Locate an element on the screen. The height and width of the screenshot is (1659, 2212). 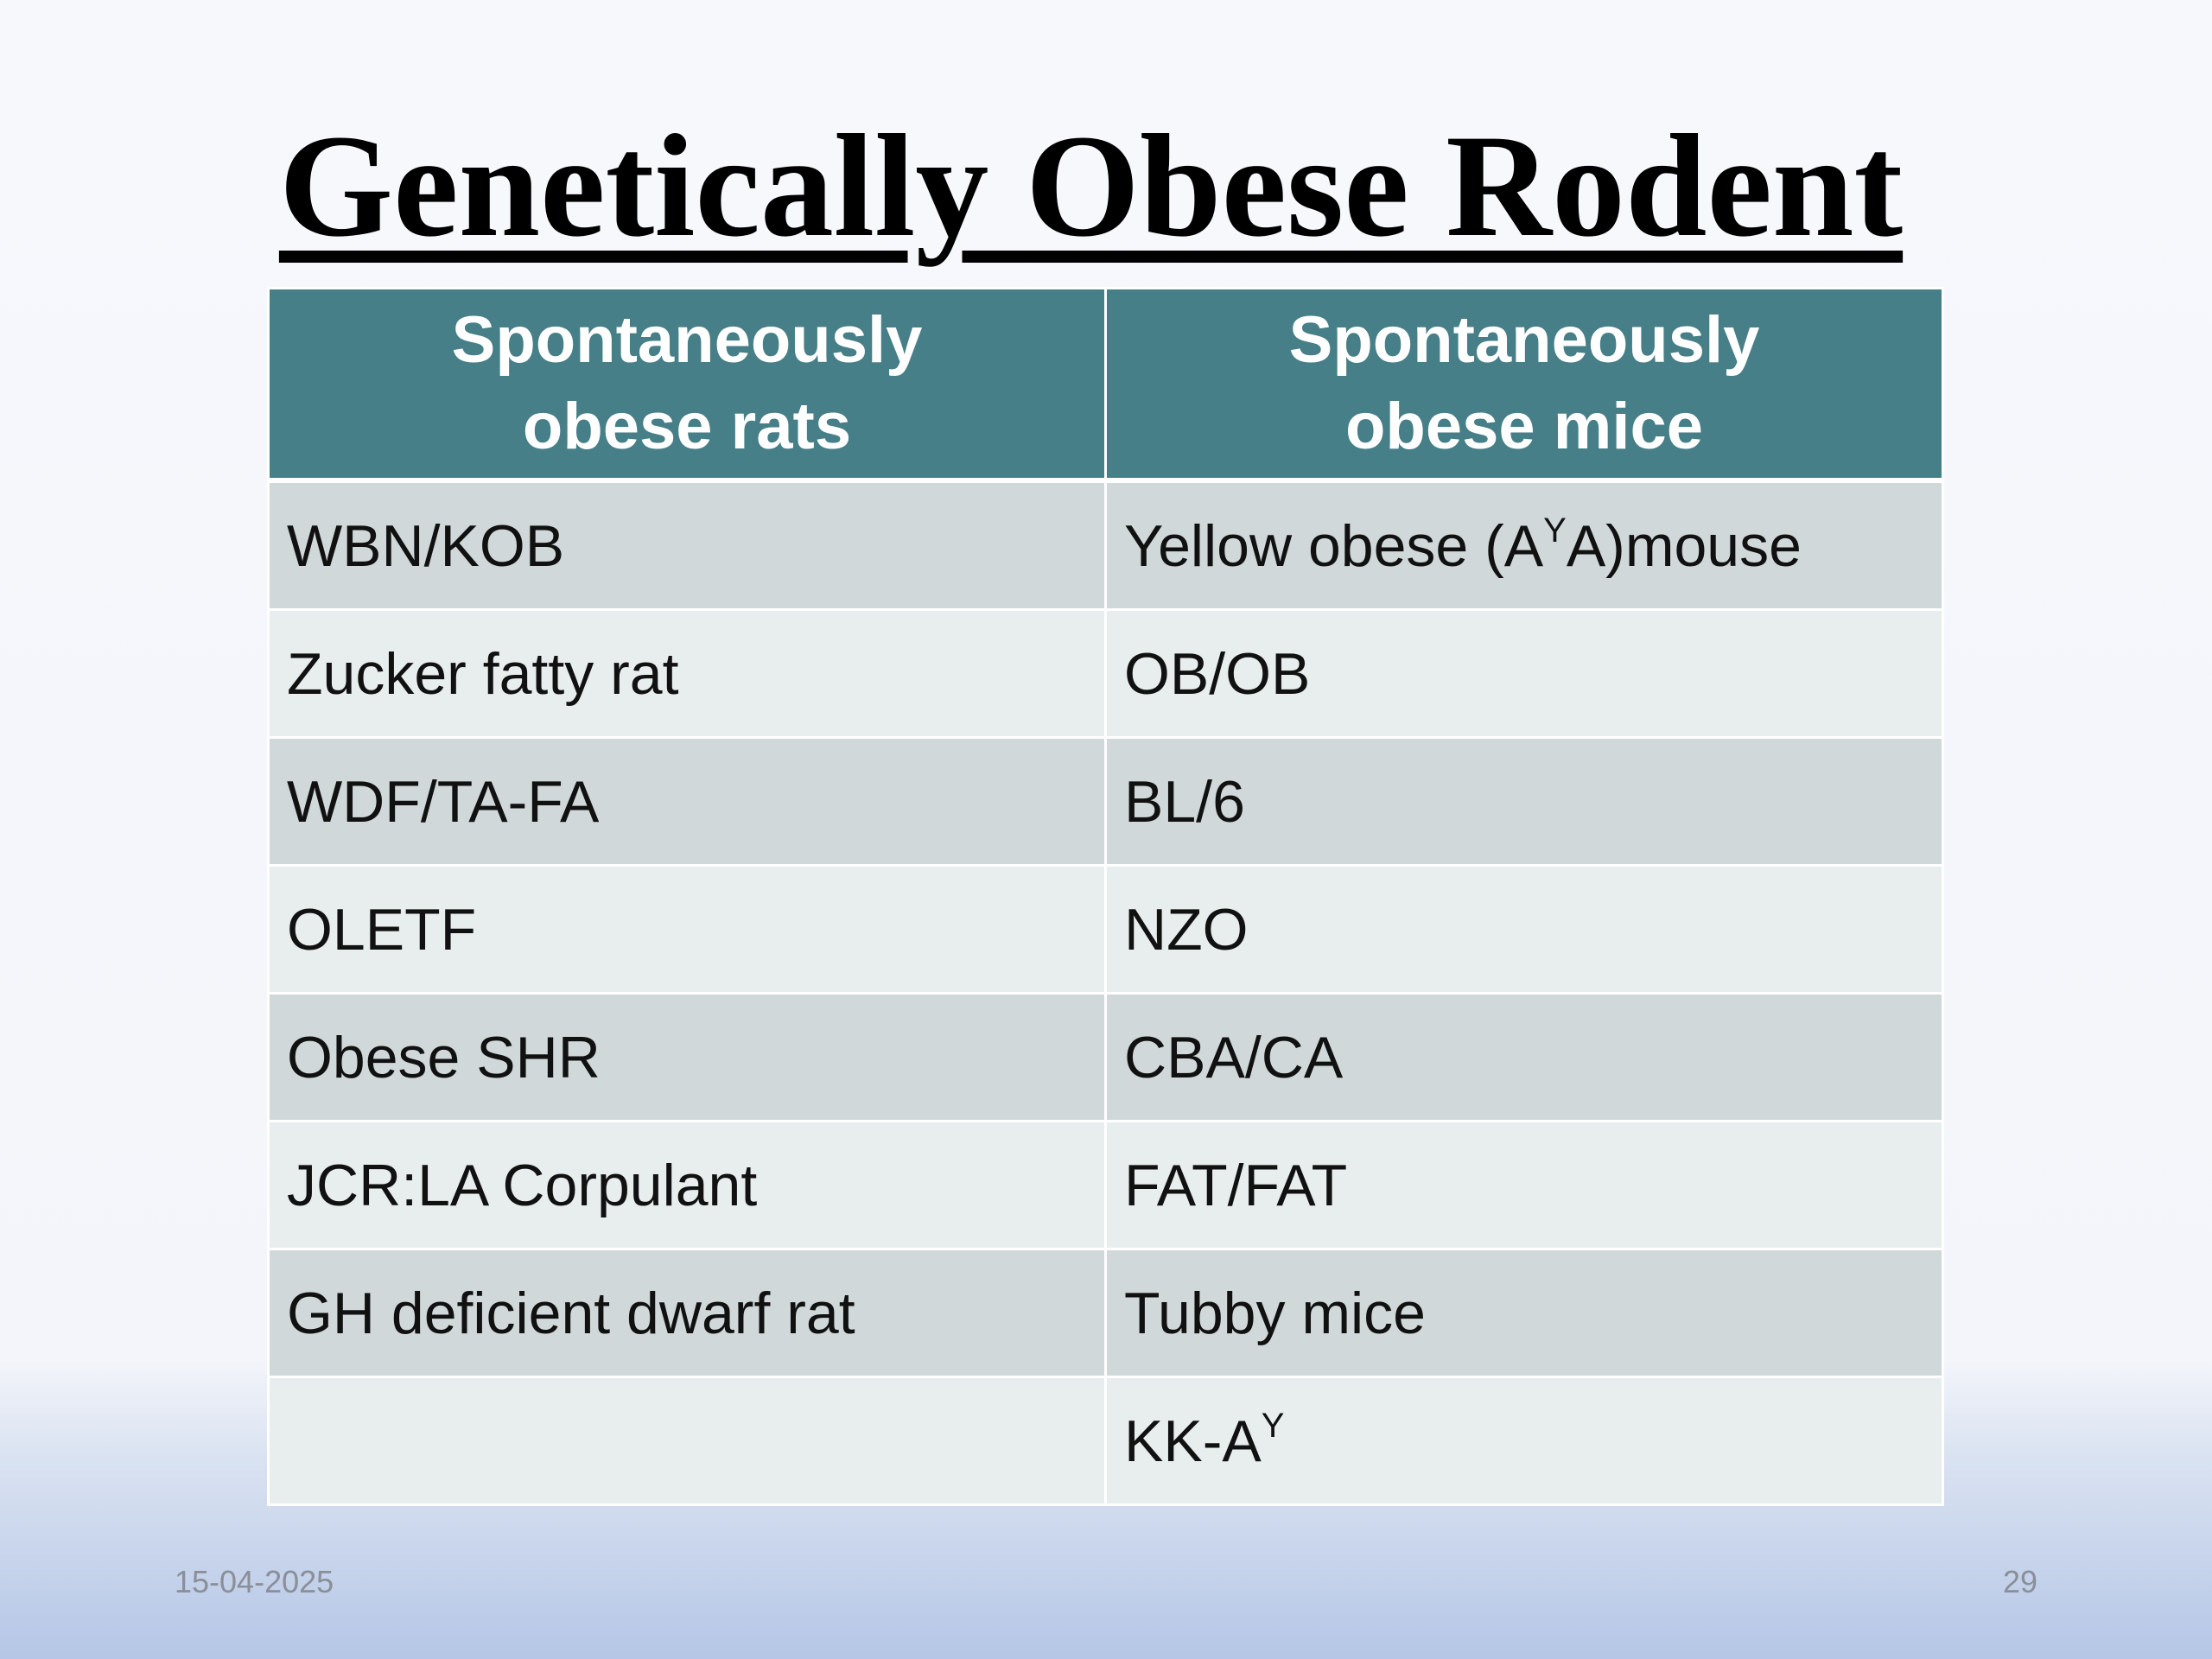
table-cell: KK-AY is located at coordinates (1524, 1441).